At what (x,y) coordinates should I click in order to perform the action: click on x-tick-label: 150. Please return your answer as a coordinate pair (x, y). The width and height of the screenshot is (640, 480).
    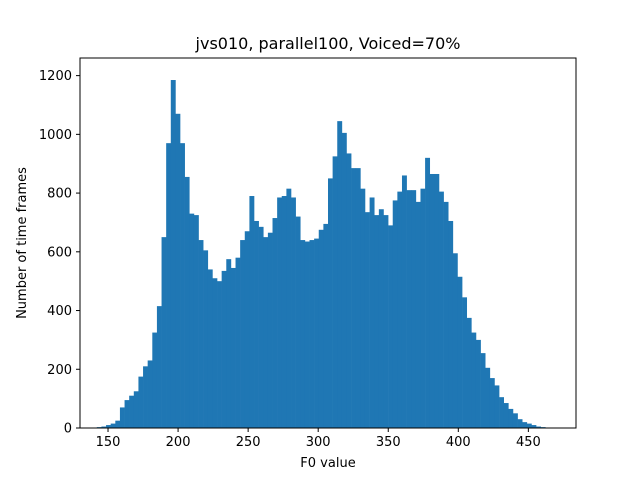
    Looking at the image, I should click on (108, 442).